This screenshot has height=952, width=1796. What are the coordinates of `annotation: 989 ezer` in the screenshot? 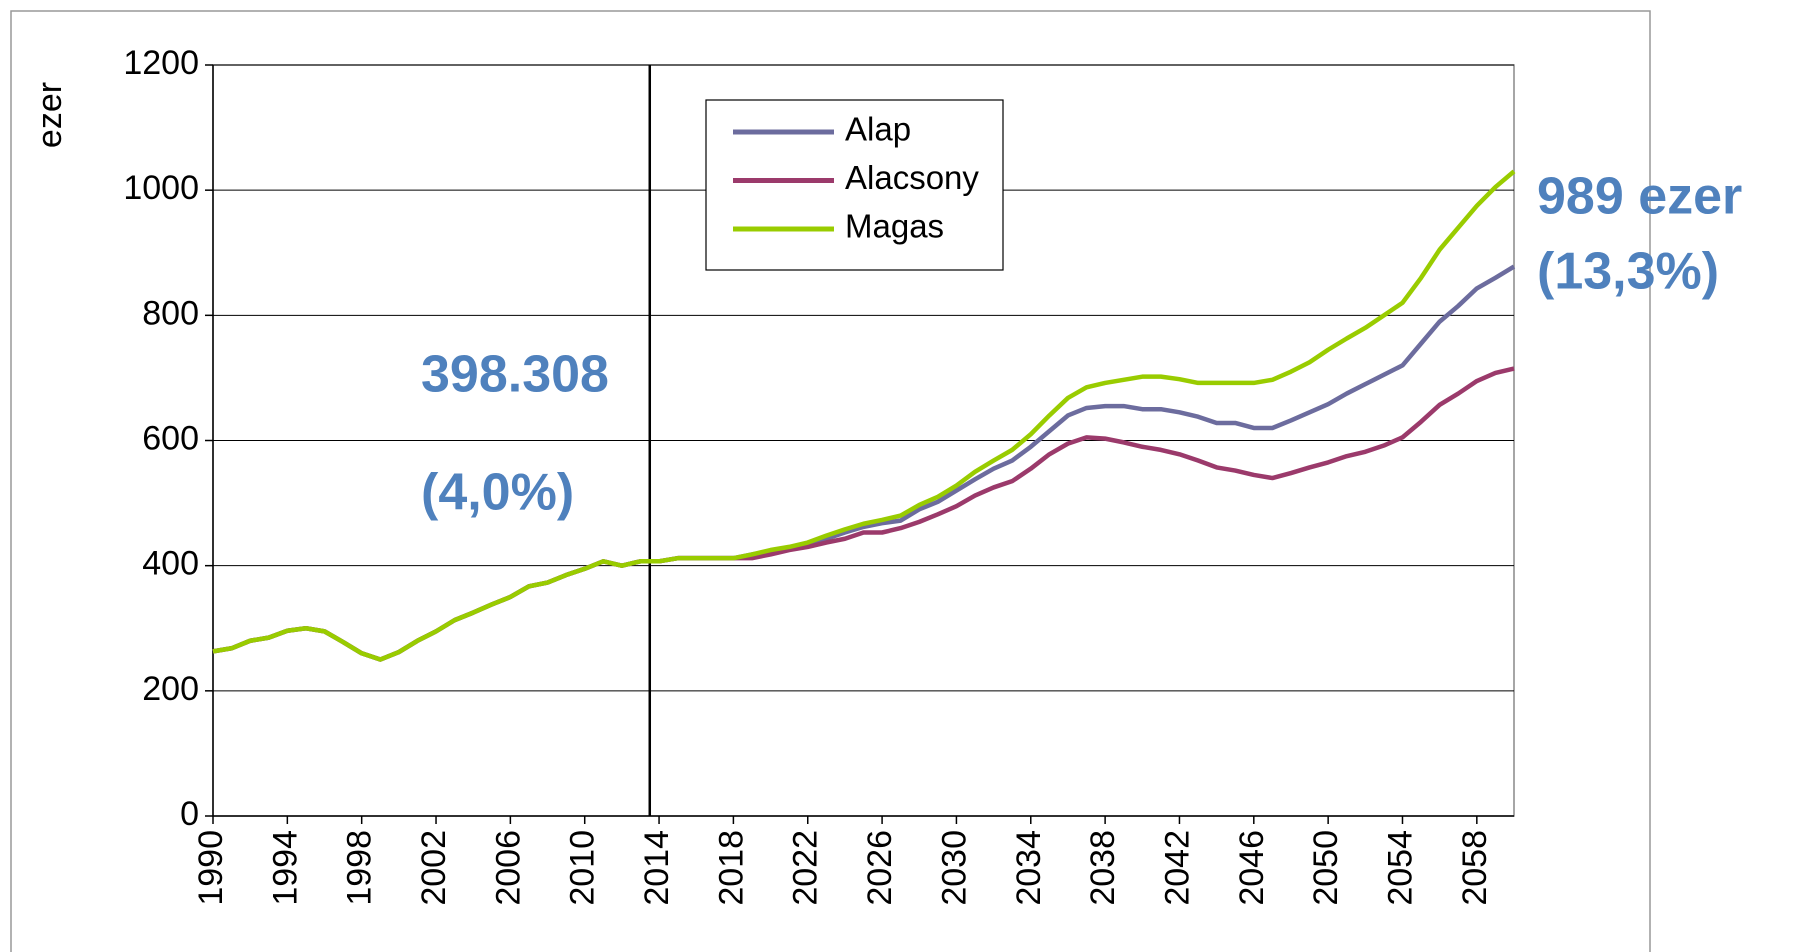 It's located at (1639, 197).